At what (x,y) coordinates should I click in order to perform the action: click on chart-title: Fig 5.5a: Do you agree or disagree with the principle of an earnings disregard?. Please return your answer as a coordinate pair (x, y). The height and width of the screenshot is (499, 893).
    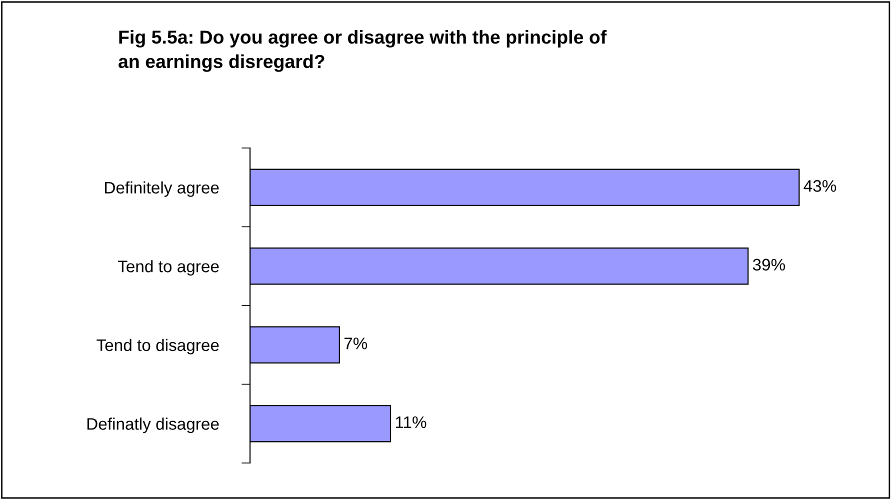
    Looking at the image, I should click on (362, 51).